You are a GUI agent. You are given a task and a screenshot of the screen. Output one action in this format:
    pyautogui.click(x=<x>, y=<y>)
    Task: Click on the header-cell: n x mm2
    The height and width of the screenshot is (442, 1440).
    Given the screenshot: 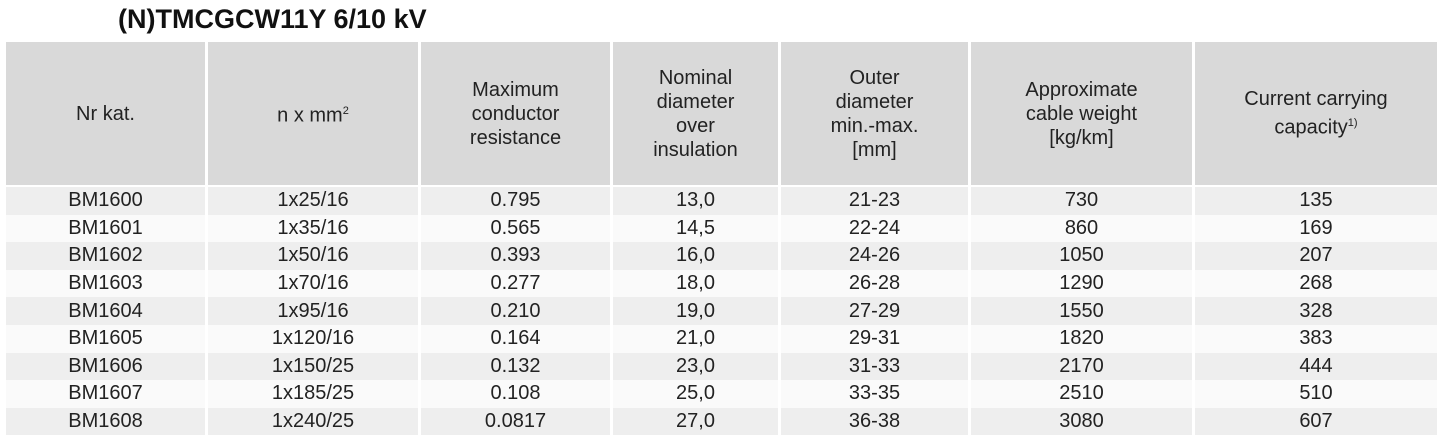 What is the action you would take?
    pyautogui.click(x=313, y=114)
    